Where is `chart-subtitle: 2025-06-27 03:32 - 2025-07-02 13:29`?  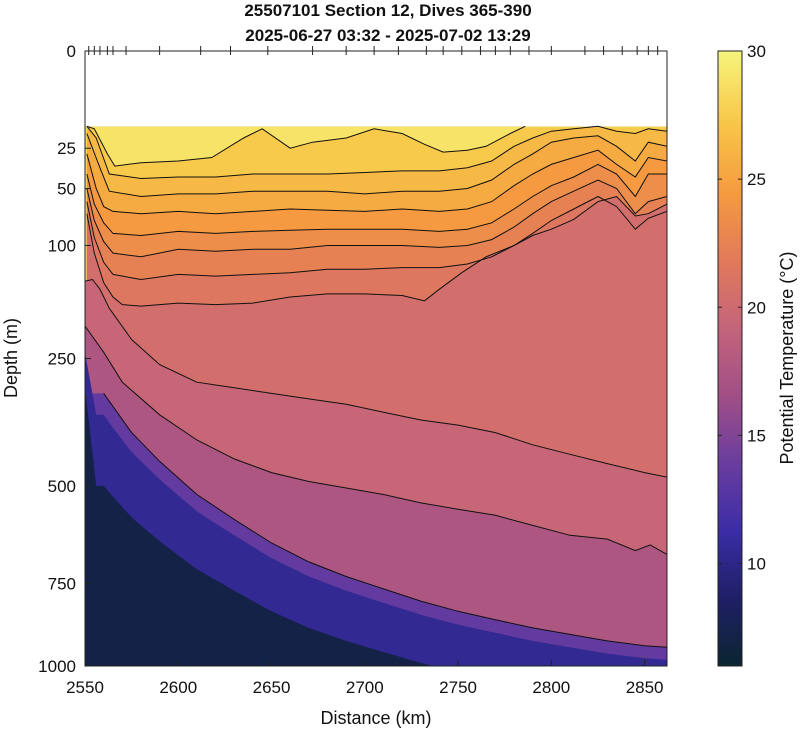
chart-subtitle: 2025-06-27 03:32 - 2025-07-02 13:29 is located at coordinates (387, 35).